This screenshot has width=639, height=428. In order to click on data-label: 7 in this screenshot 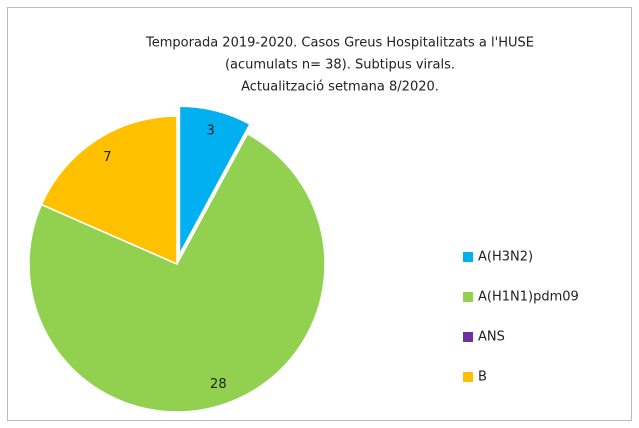, I will do `click(107, 157)`.